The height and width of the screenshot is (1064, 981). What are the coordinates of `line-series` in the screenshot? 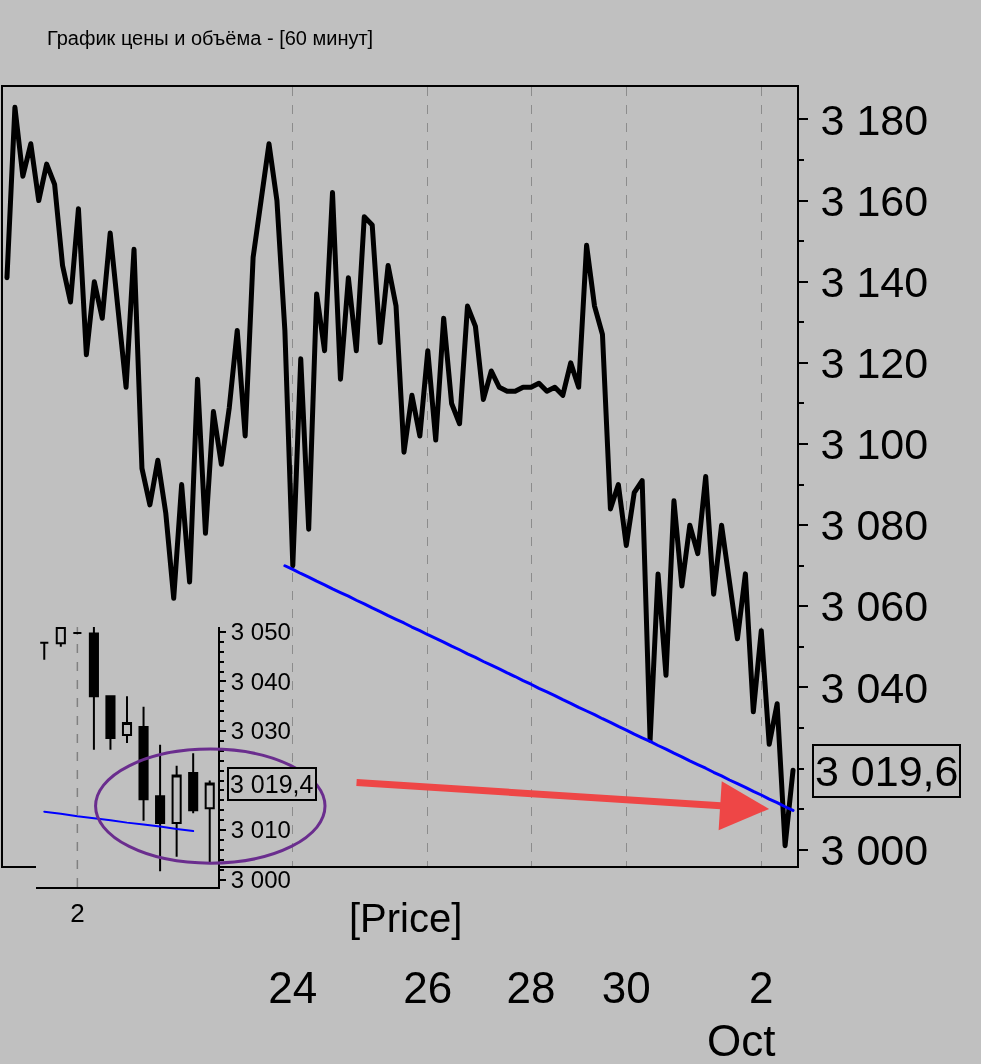 It's located at (119, 821).